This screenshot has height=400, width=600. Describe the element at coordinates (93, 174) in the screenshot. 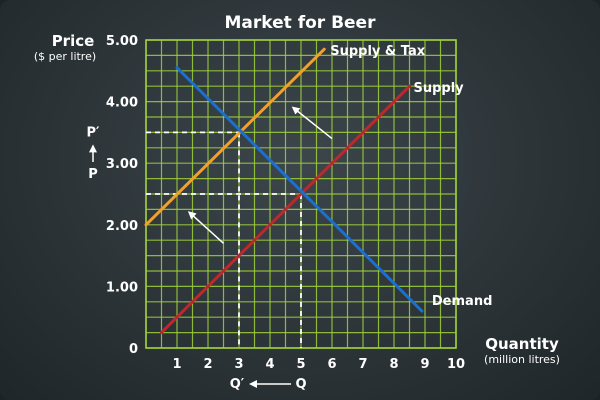

I see `price-marker-old: P` at that location.